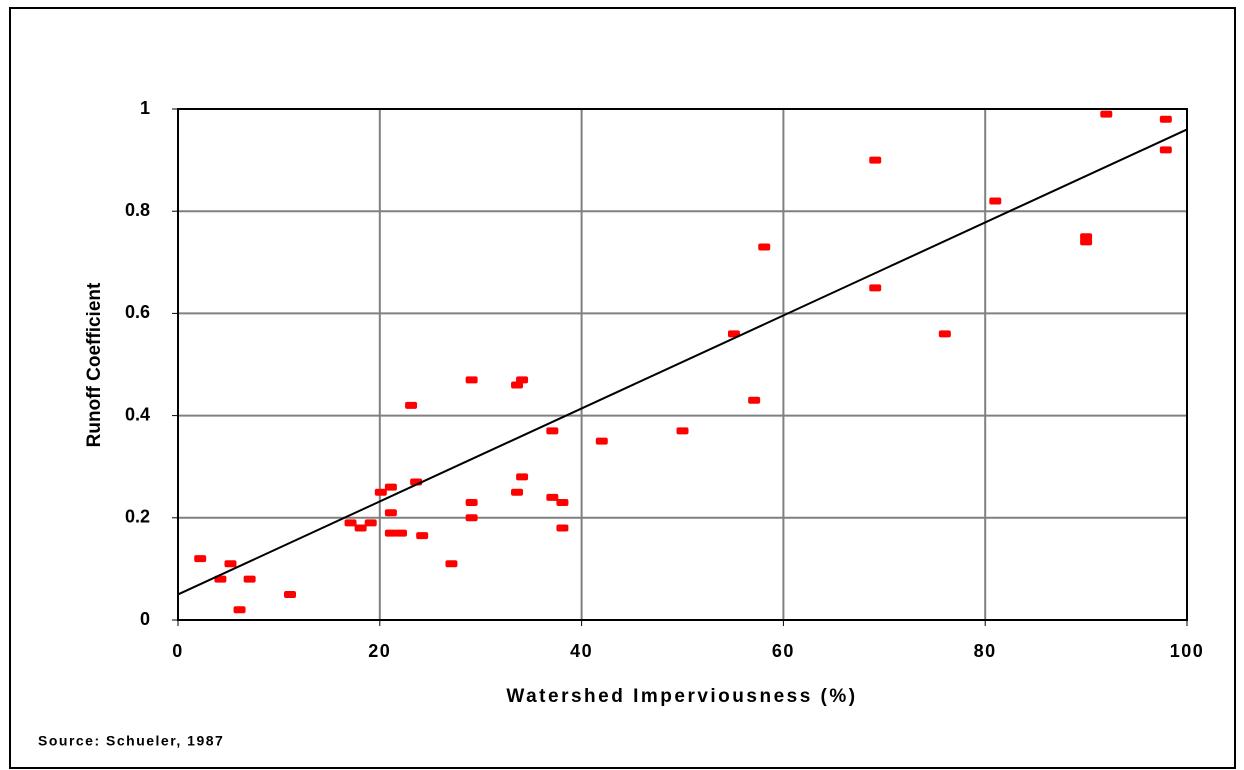 This screenshot has width=1244, height=770. Describe the element at coordinates (137, 414) in the screenshot. I see `y-tick-label: 0.4` at that location.